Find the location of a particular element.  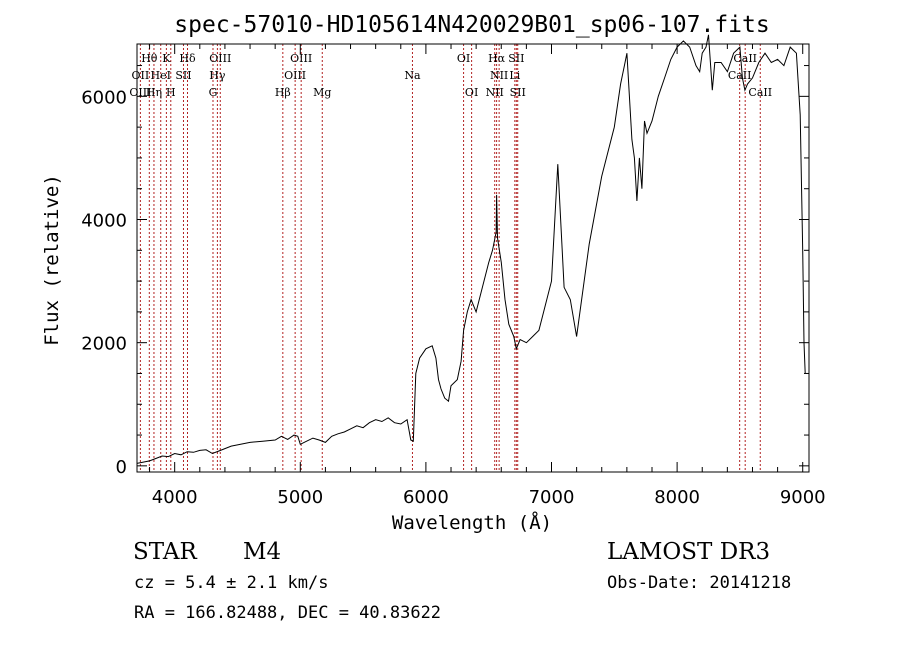

redshift-cz: cz = 5.4 ± 2.1 km/s is located at coordinates (231, 583).